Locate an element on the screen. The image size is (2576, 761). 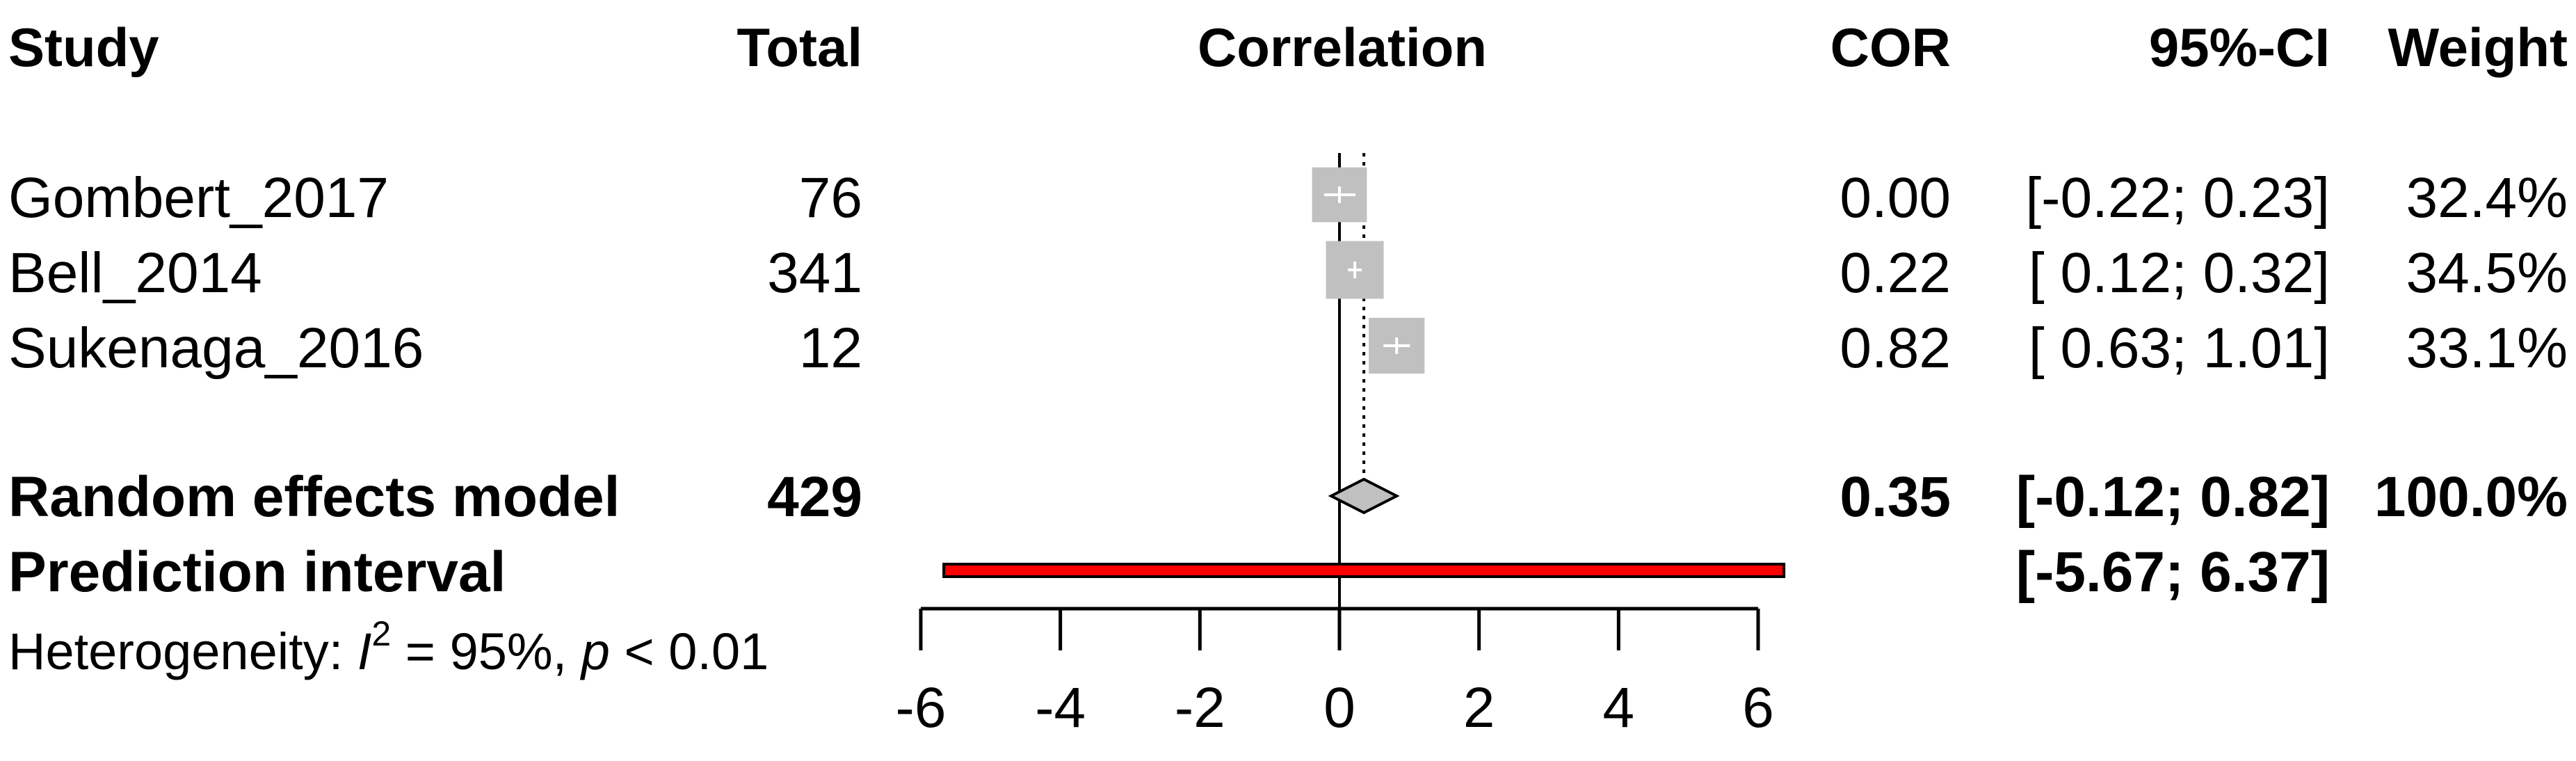
x-axis-tick-label: 6 is located at coordinates (1758, 707).